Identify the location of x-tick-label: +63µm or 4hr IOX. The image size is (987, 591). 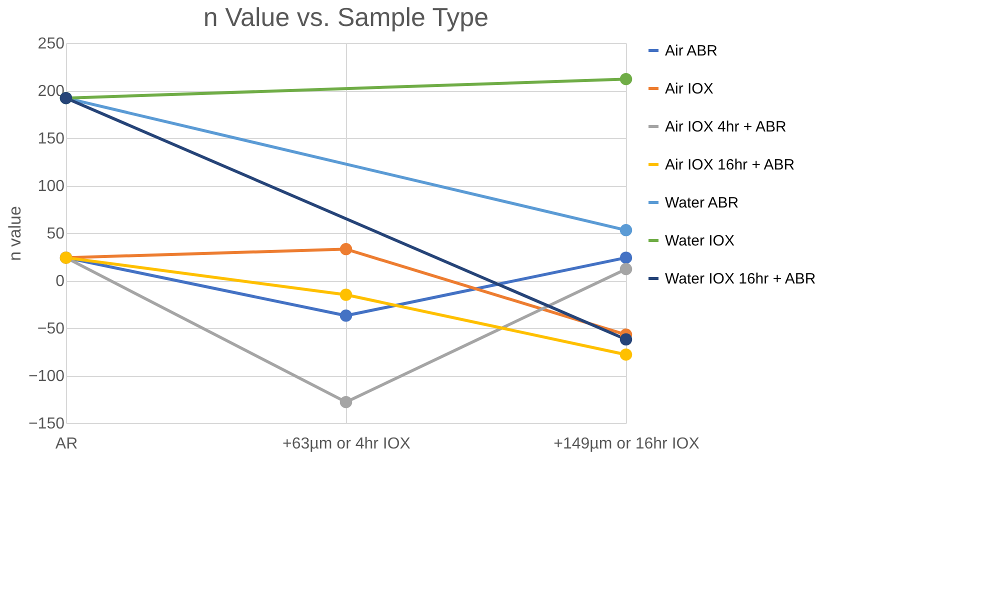
(346, 444).